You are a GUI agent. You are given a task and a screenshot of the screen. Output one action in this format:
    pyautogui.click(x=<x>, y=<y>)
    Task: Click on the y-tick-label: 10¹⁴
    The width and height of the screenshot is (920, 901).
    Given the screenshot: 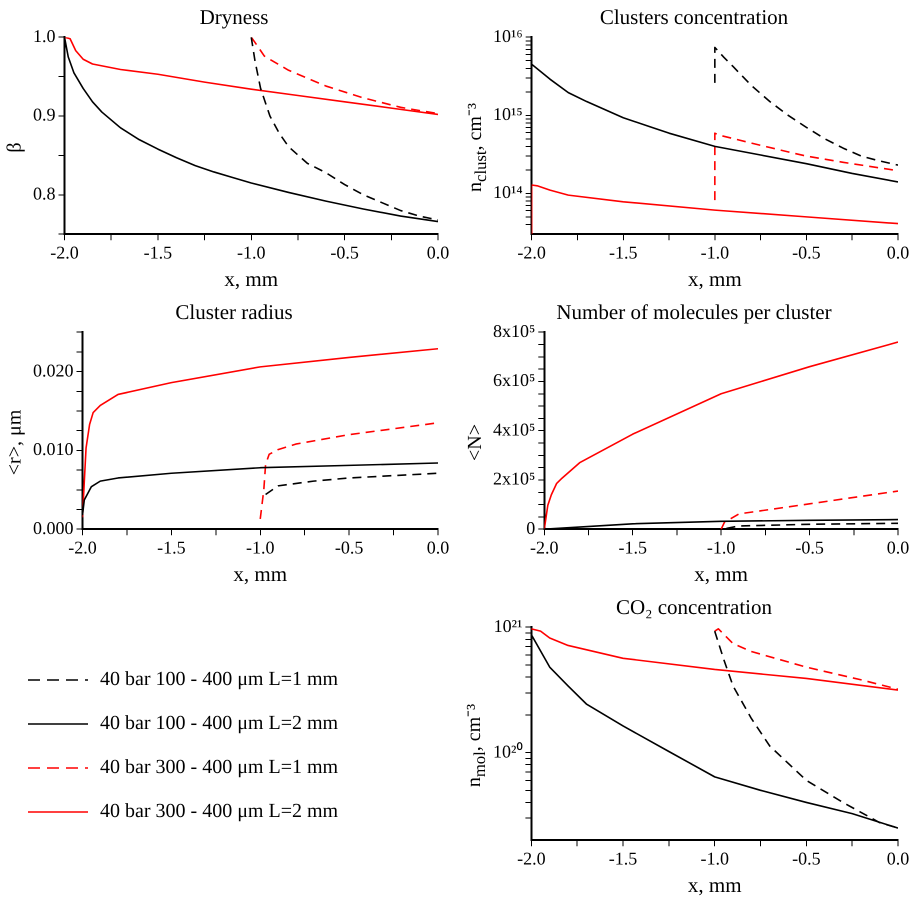 What is the action you would take?
    pyautogui.click(x=508, y=192)
    